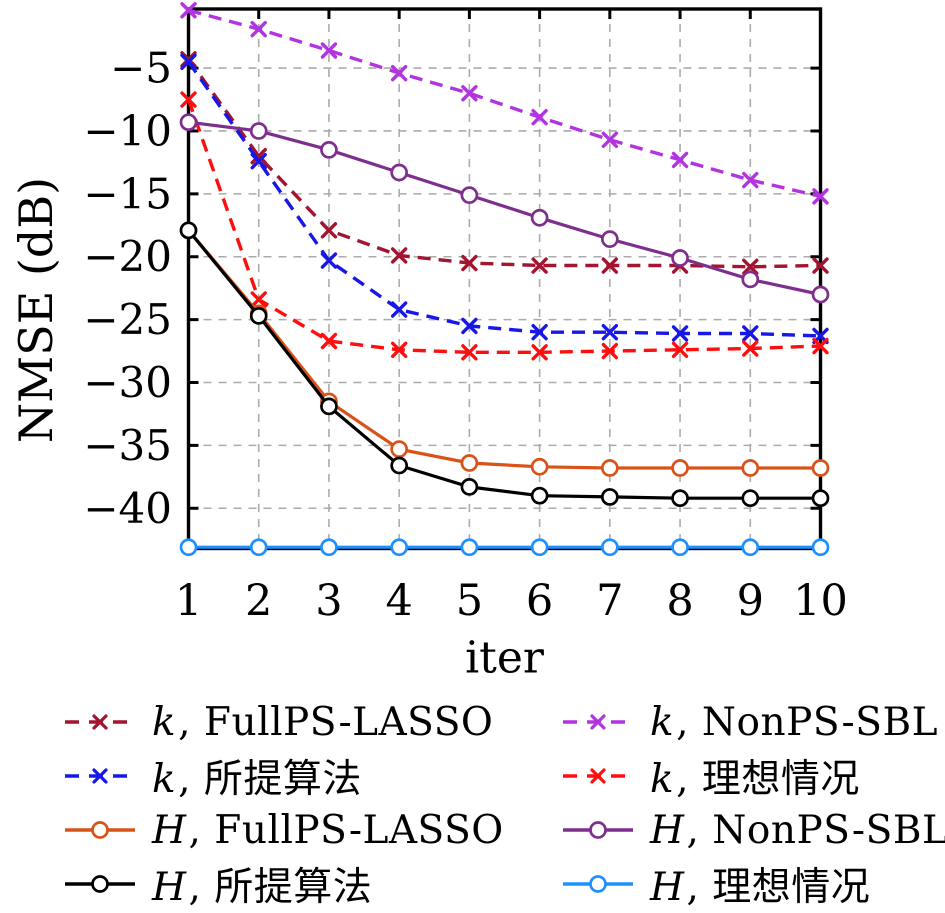 Image resolution: width=945 pixels, height=913 pixels. I want to click on legend-item-H-proposed: H, 所提算法, so click(311, 884).